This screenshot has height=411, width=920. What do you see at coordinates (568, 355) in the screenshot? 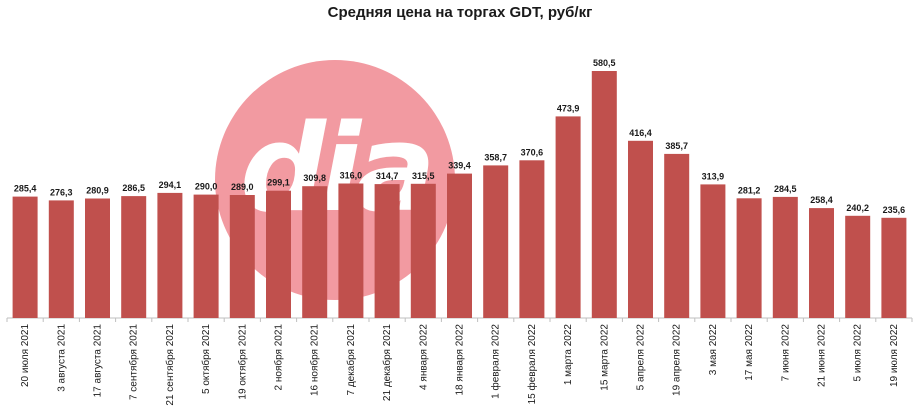
I see `x-tick-label: 1 марта 2022` at bounding box center [568, 355].